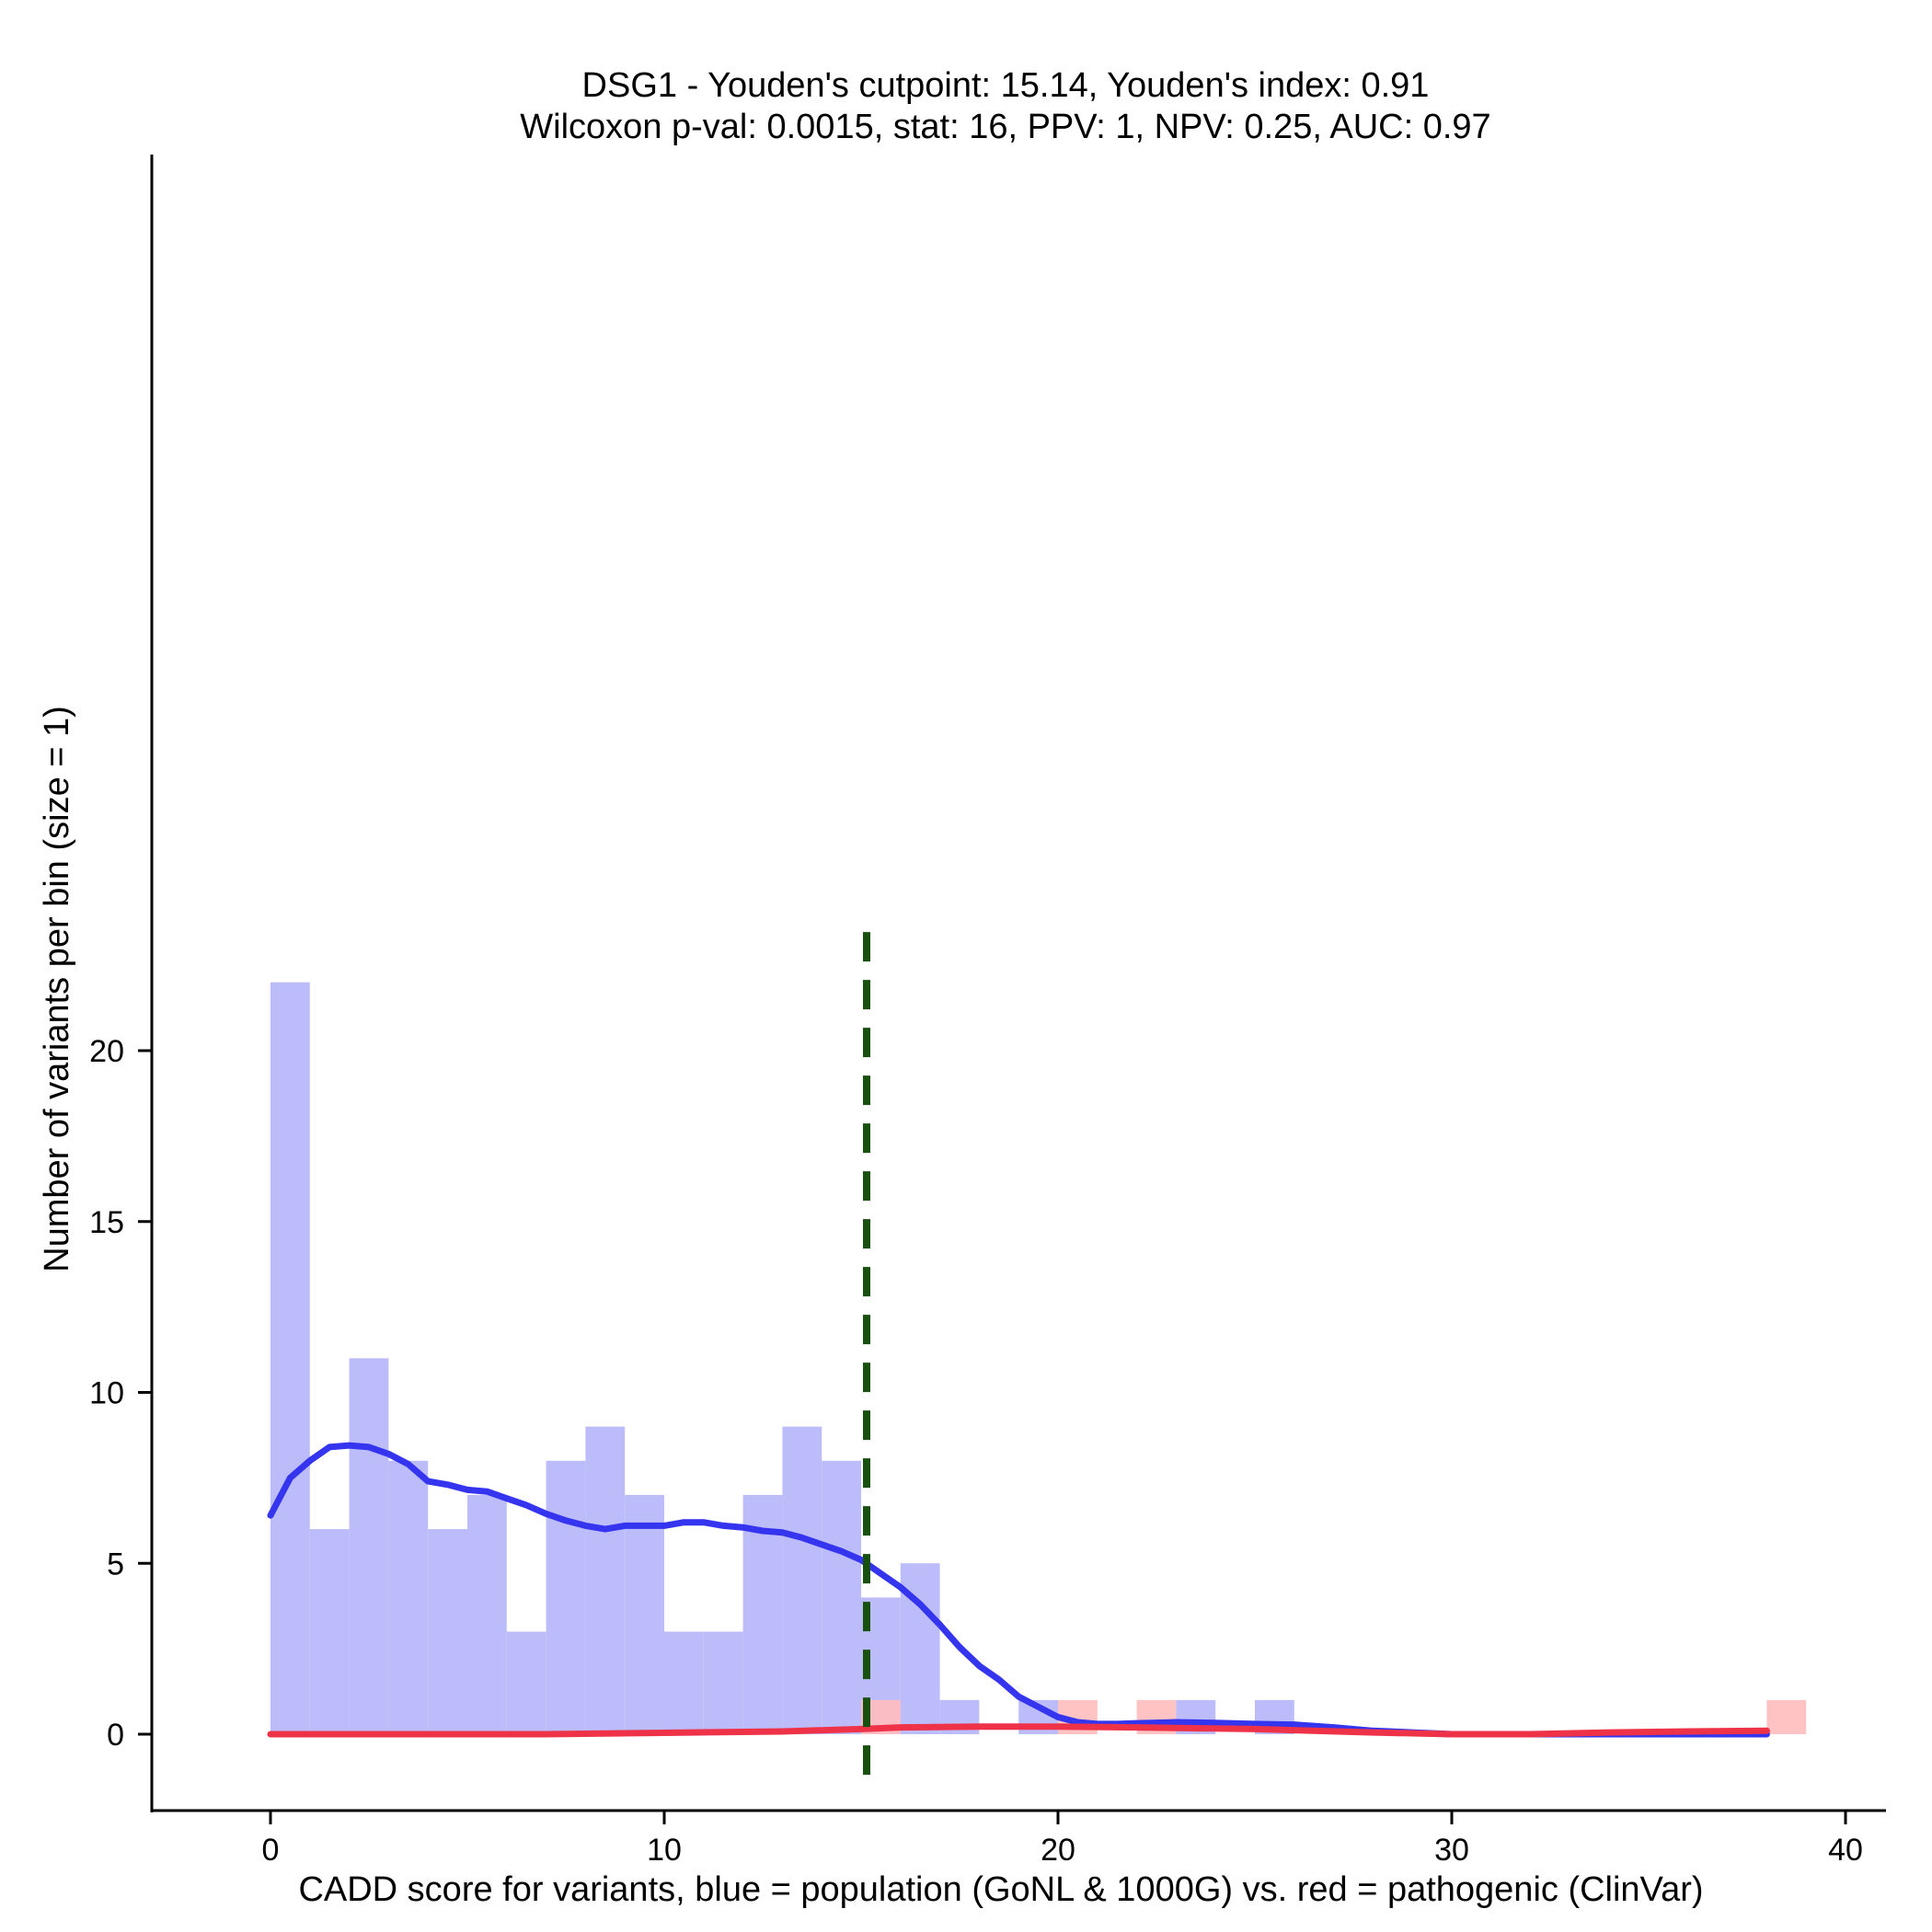  I want to click on y-axis-label: Number of variants per bin (size = 1), so click(57, 989).